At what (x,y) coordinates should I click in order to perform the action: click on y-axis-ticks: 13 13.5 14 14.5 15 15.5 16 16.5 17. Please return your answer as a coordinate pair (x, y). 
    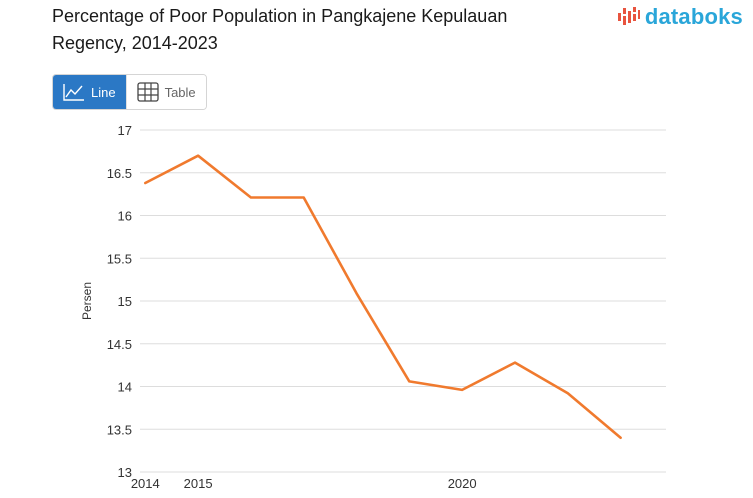
    Looking at the image, I should click on (119, 301).